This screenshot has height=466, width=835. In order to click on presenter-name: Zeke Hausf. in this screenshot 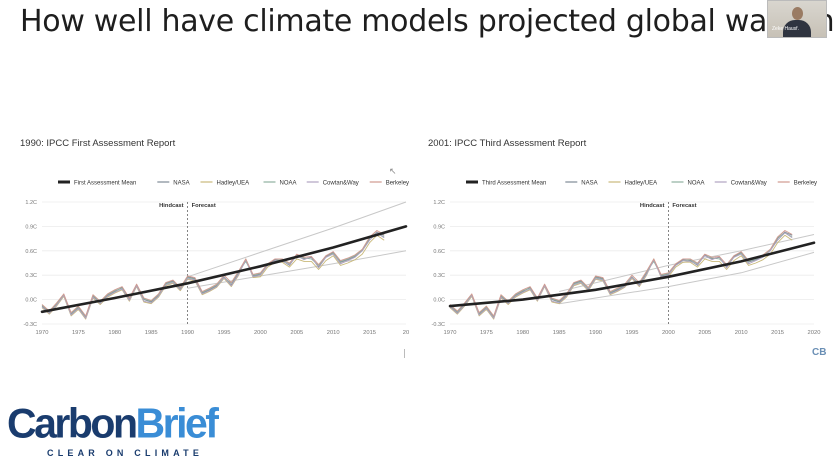, I will do `click(785, 29)`.